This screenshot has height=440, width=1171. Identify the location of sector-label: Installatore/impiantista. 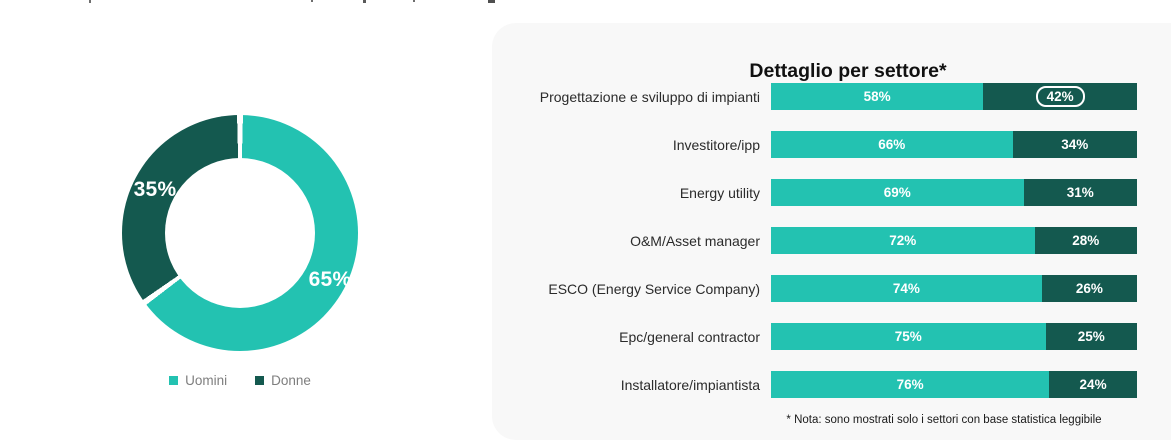
(690, 384).